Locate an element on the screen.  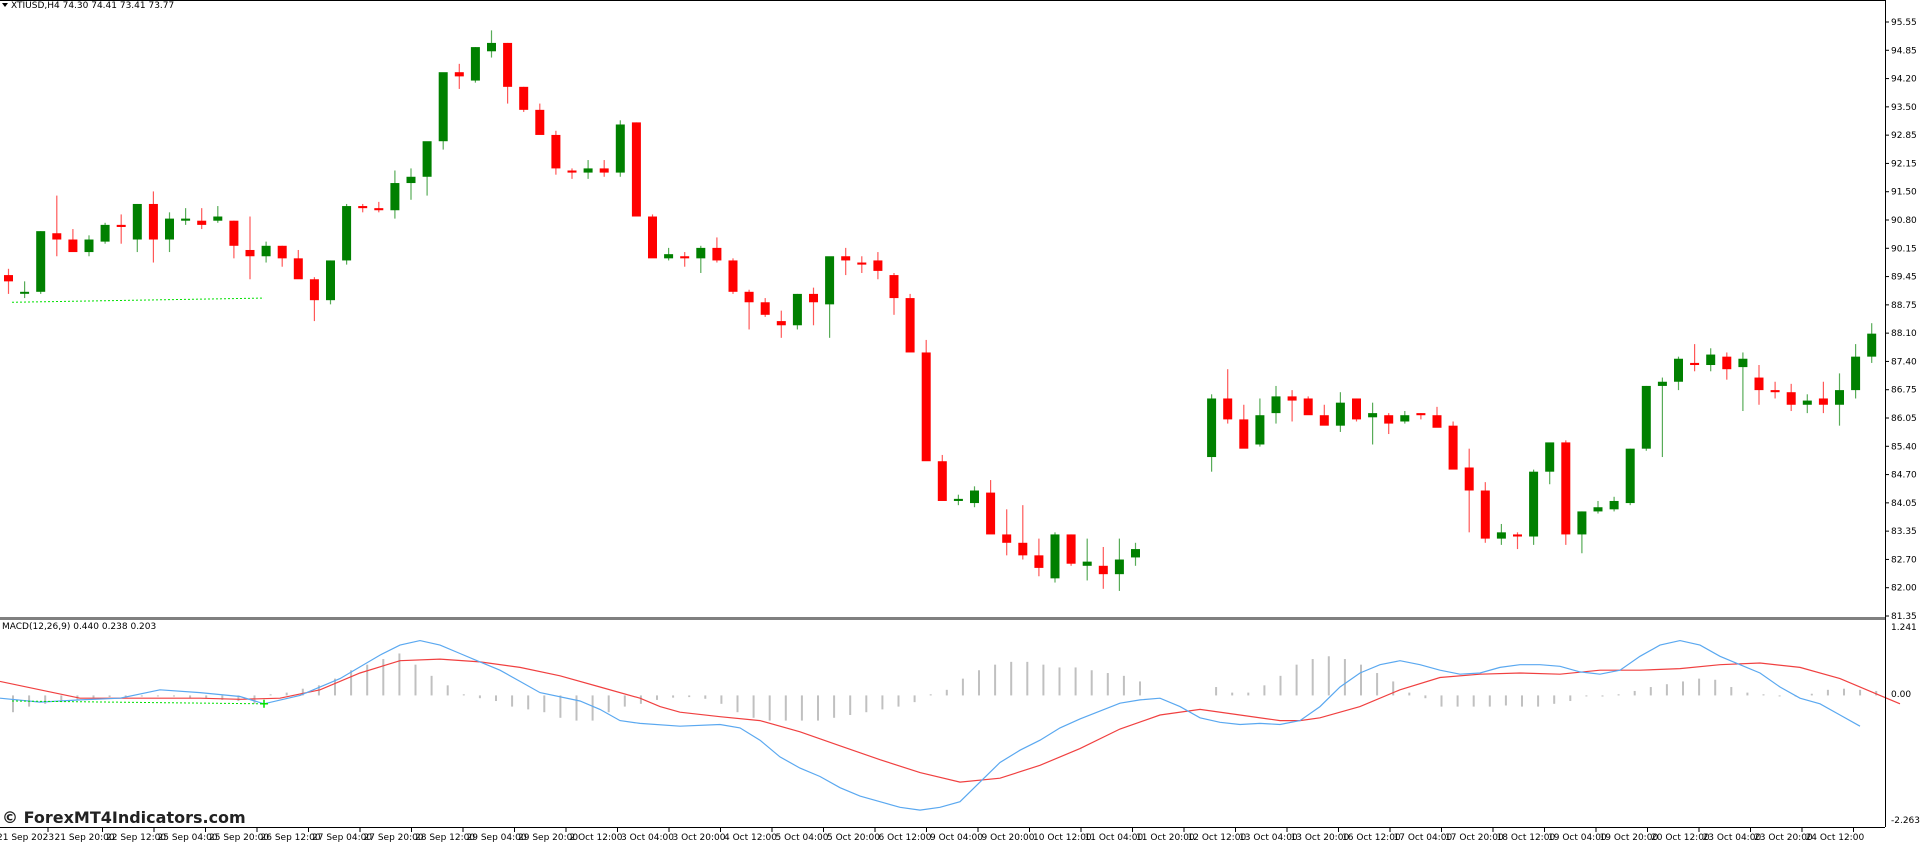
time-tick-label: 28 Sep 12:00 is located at coordinates (445, 838).